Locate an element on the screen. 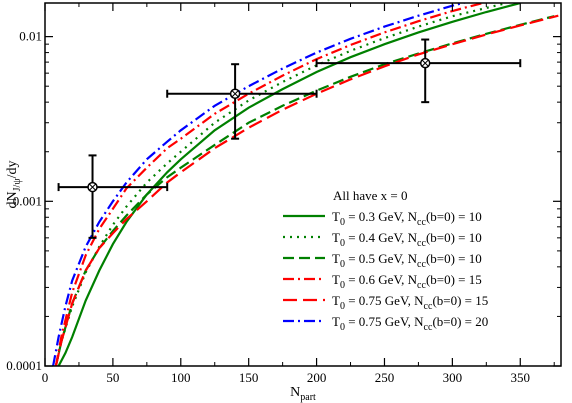 The image size is (572, 403). legend-label-part: = 0.4 GeV, N is located at coordinates (381, 237).